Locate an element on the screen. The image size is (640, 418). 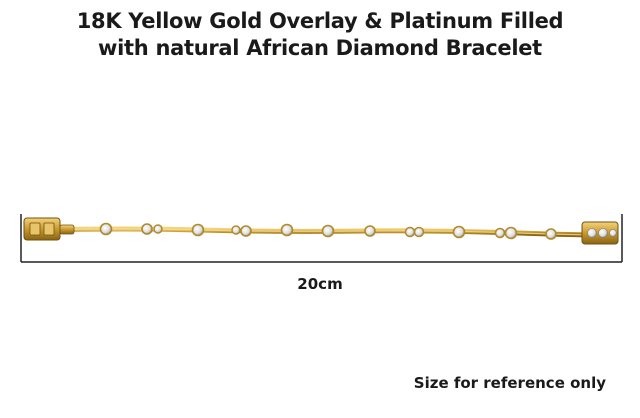
measurement-label: 20cm is located at coordinates (320, 284).